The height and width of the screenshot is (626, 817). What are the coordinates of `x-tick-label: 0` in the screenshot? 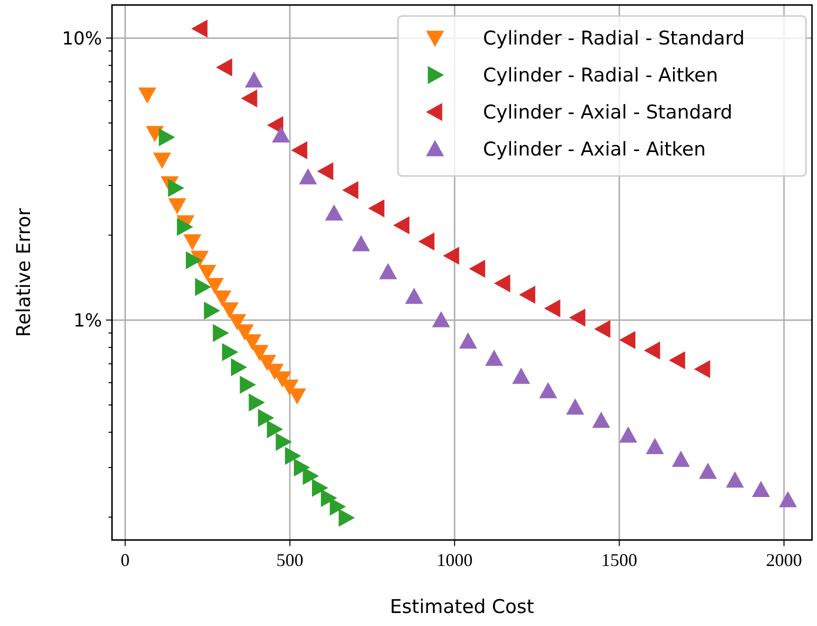 It's located at (125, 560).